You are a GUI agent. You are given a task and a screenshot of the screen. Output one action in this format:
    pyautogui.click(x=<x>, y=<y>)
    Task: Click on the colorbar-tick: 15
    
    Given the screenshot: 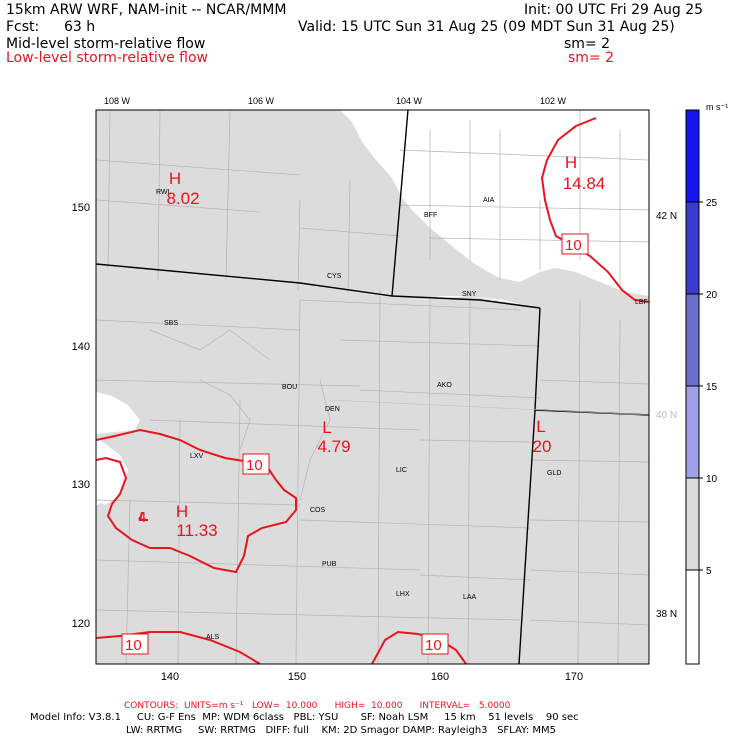 What is the action you would take?
    pyautogui.click(x=712, y=387)
    